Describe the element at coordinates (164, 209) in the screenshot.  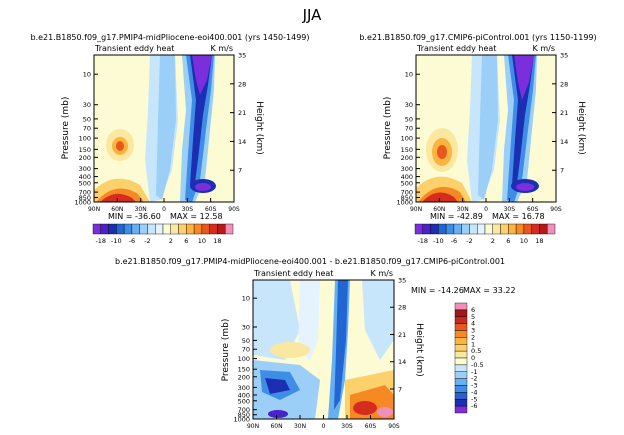
I see `x-tick-label: 0` at that location.